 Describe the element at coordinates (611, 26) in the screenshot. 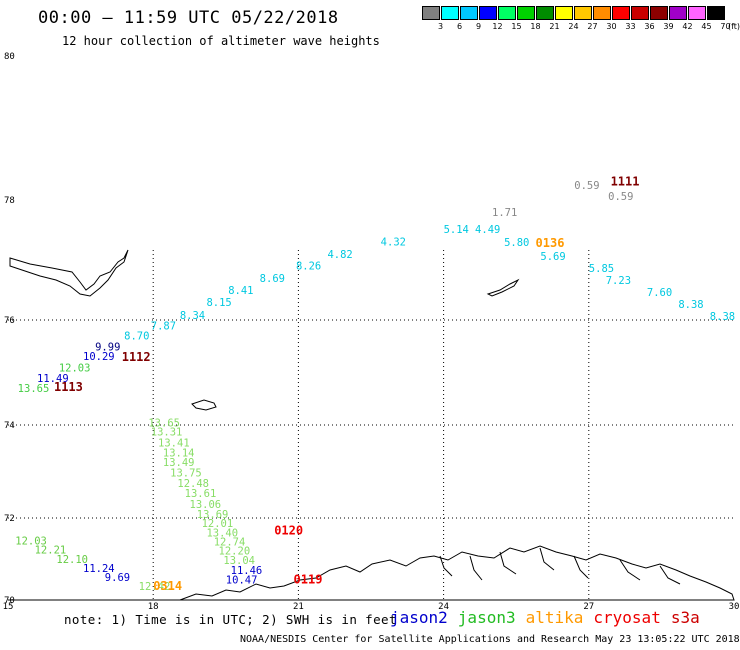

I see `colorbar-label: 30` at that location.